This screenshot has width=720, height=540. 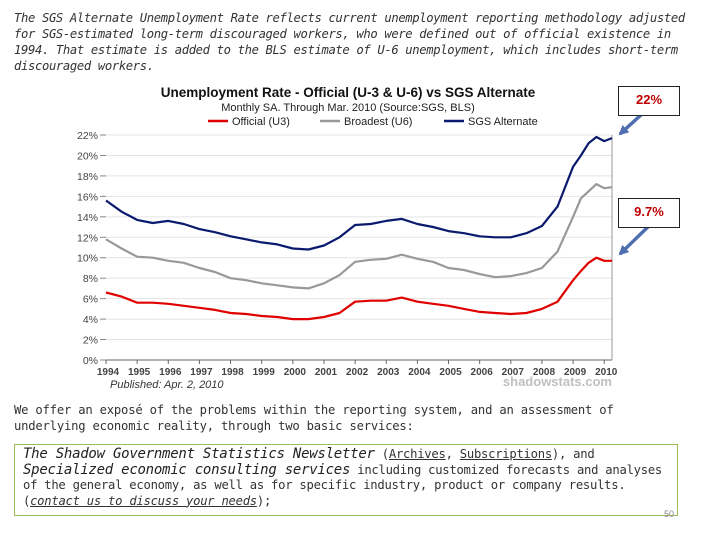 I want to click on y-tick-label: 18%, so click(x=87, y=177).